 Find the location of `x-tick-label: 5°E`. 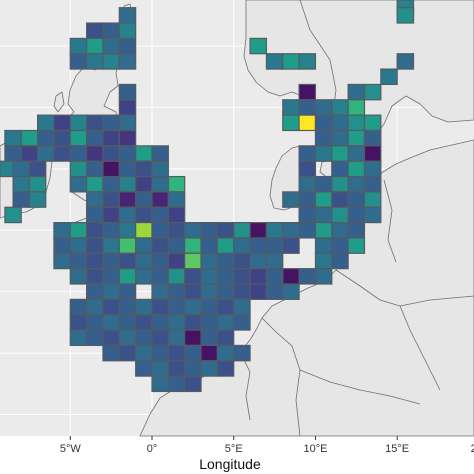

x-tick-label: 5°E is located at coordinates (234, 449).